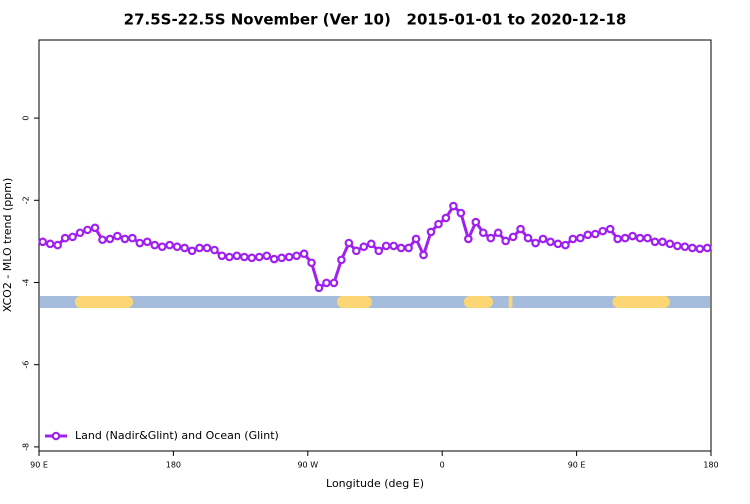 Image resolution: width=750 pixels, height=504 pixels. What do you see at coordinates (26, 118) in the screenshot?
I see `y-tick-label: 0` at bounding box center [26, 118].